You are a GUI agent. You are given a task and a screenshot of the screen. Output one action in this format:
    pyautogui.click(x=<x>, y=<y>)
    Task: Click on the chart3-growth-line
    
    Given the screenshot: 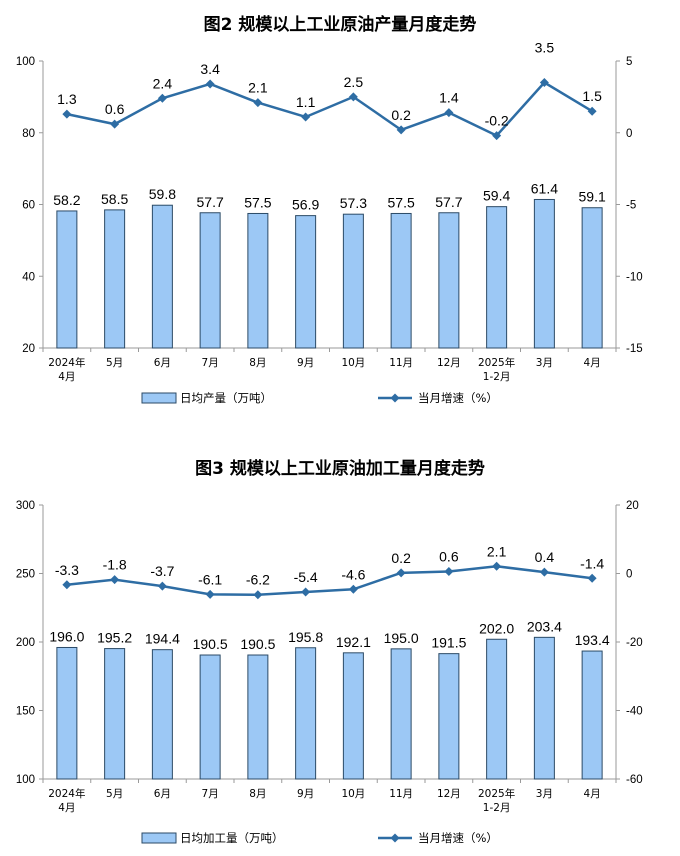 What is the action you would take?
    pyautogui.click(x=329, y=580)
    